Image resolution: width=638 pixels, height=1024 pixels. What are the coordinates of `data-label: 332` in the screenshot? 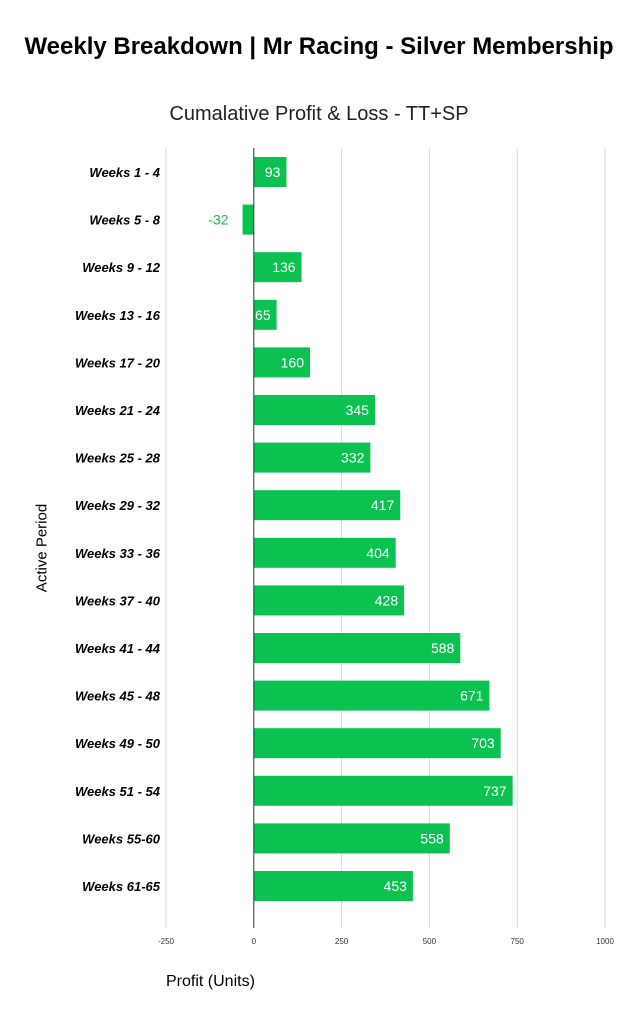 It's located at (353, 458).